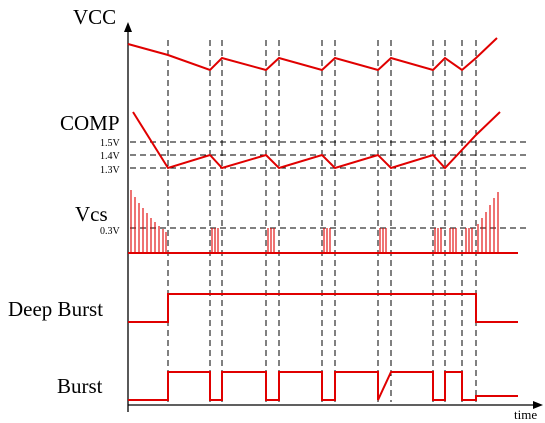 This screenshot has height=423, width=545. I want to click on level-1-3v: 1.3V, so click(110, 170).